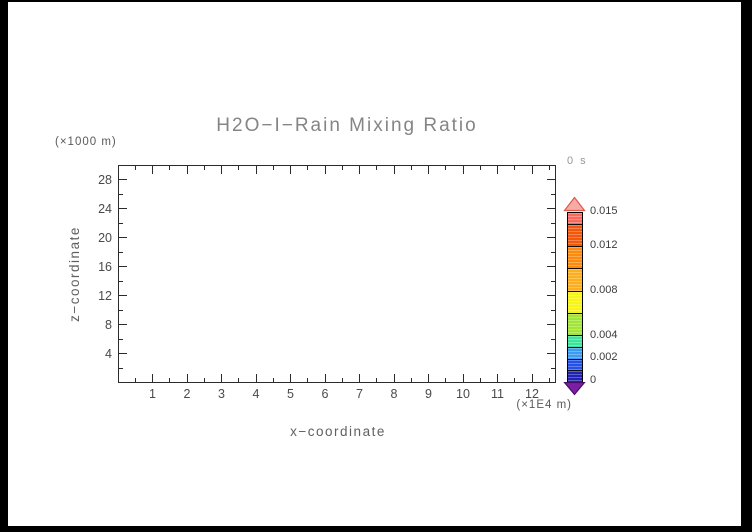 This screenshot has width=752, height=532. Describe the element at coordinates (463, 394) in the screenshot. I see `x-axis-tick-label: 10` at that location.